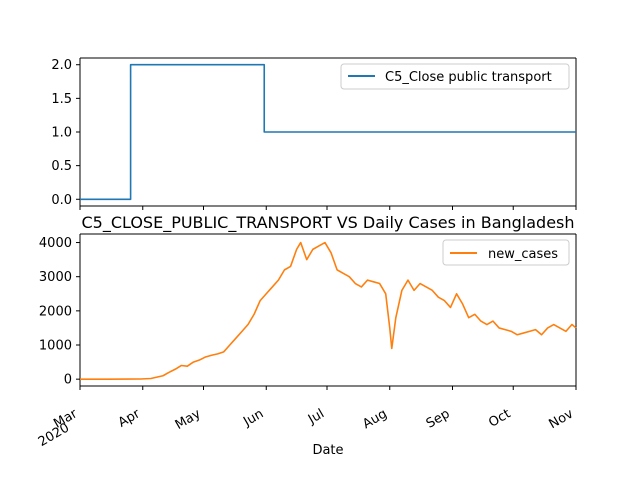  What do you see at coordinates (61, 133) in the screenshot?
I see `y-tick-label: 1.0` at bounding box center [61, 133].